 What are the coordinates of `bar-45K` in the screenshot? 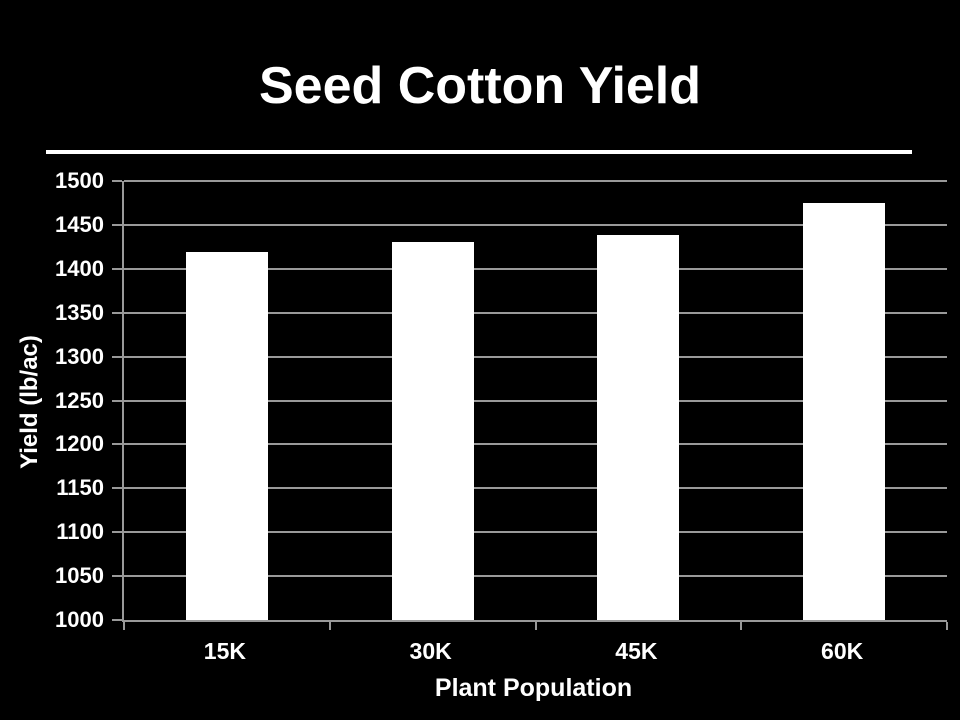 It's located at (638, 427).